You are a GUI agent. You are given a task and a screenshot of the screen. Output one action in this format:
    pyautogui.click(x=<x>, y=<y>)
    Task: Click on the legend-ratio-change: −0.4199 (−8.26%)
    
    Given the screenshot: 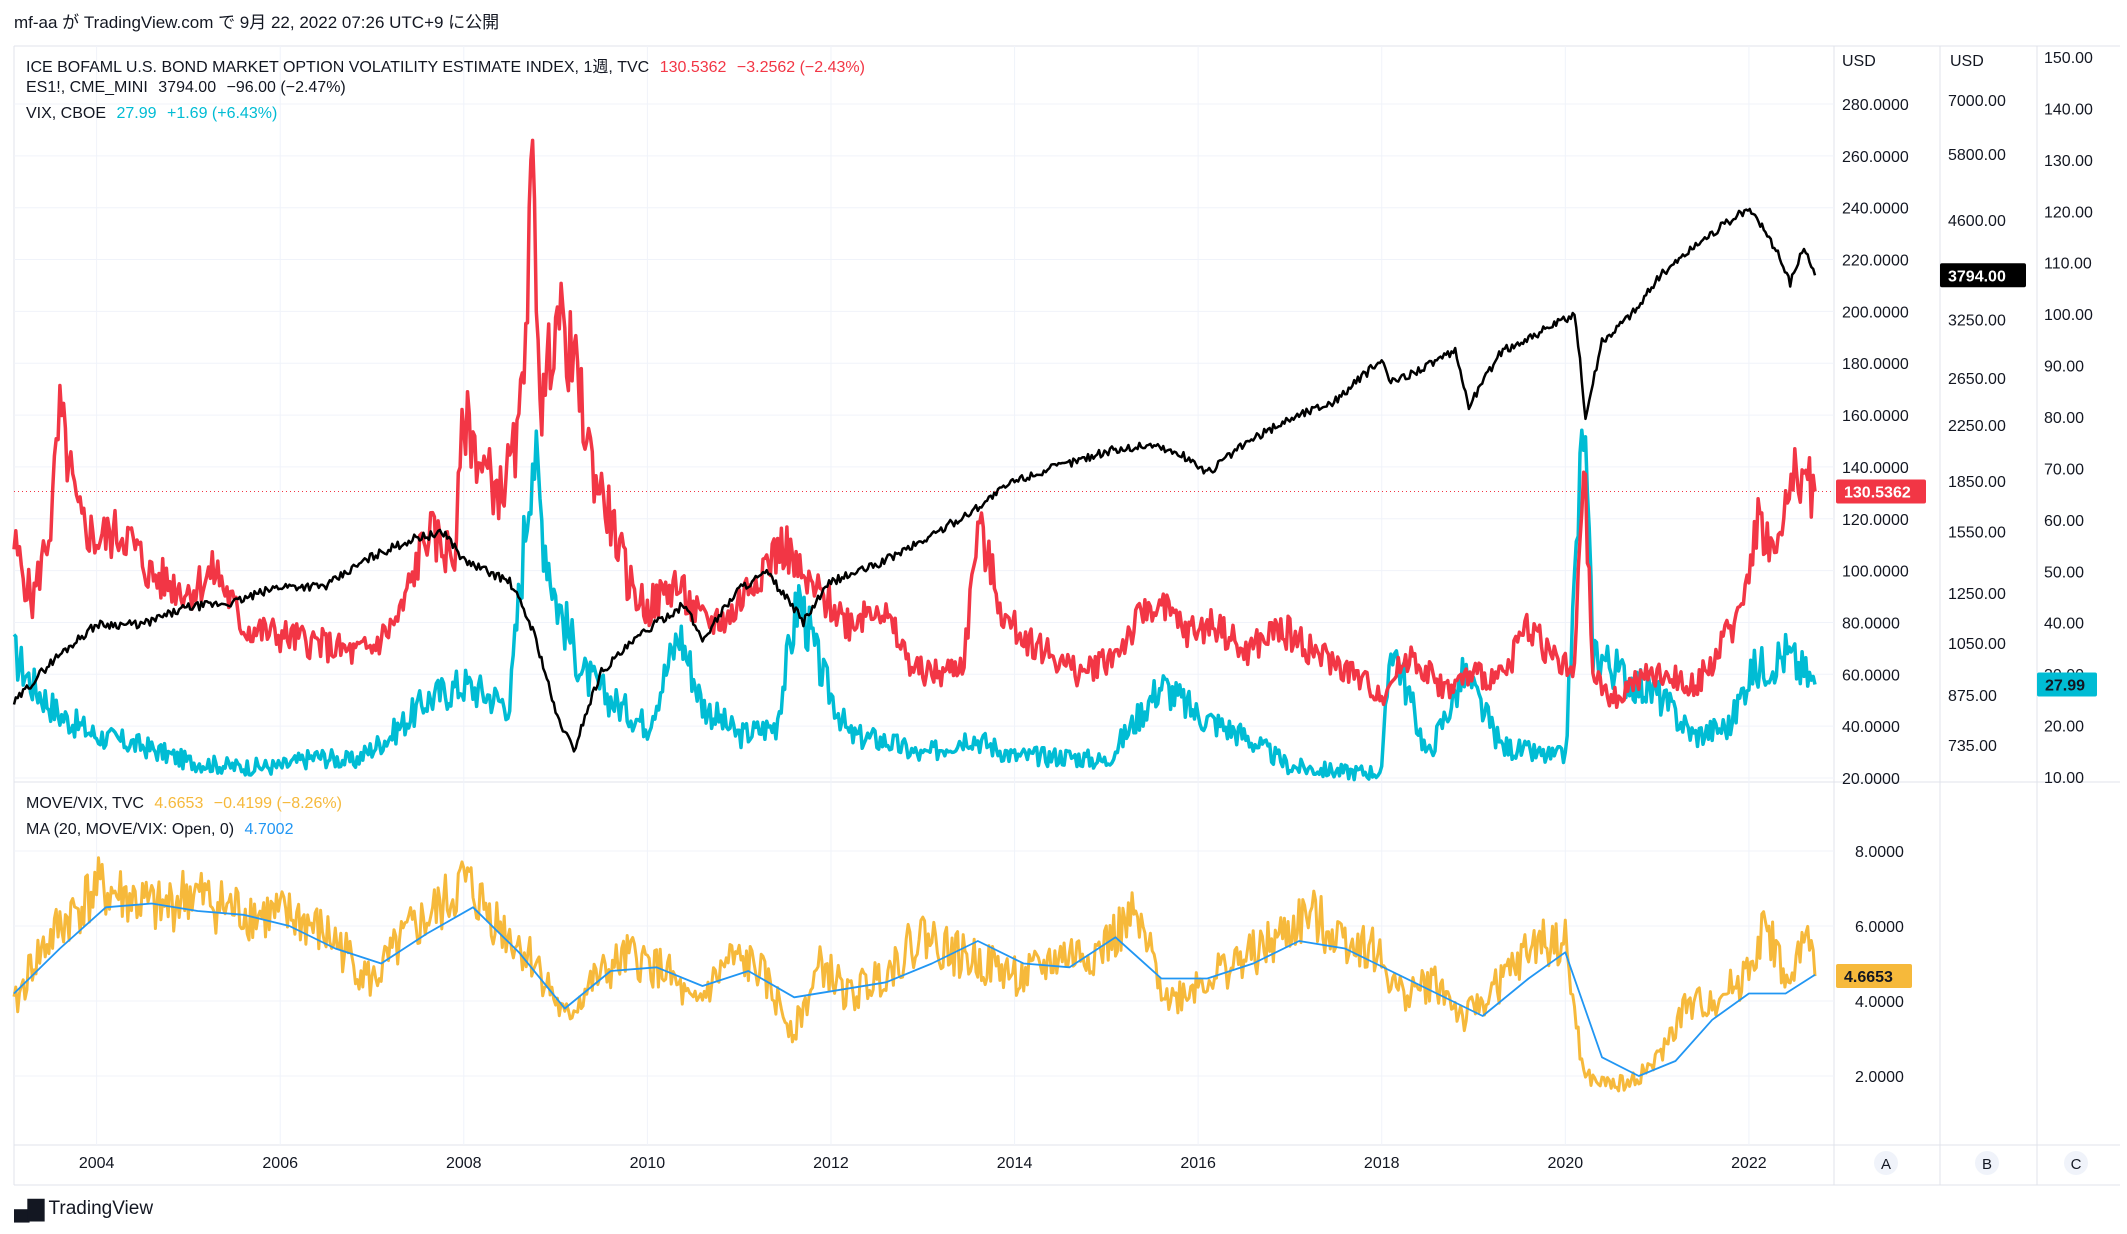 What is the action you would take?
    pyautogui.click(x=277, y=803)
    